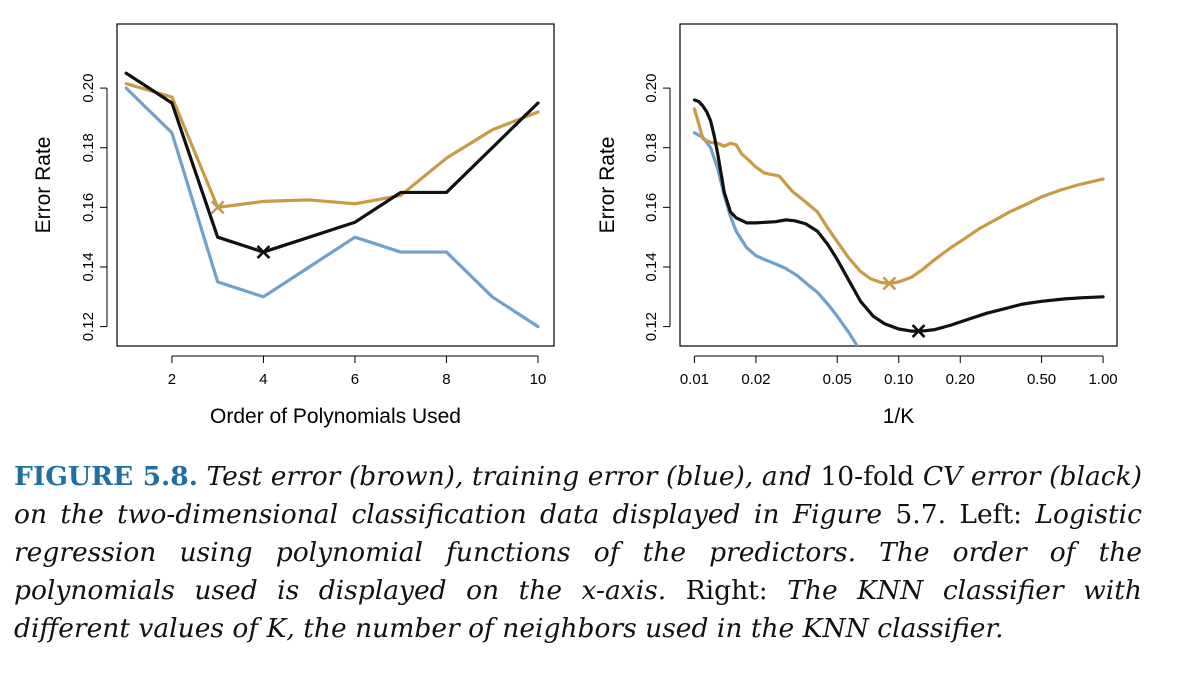 Image resolution: width=1180 pixels, height=678 pixels. Describe the element at coordinates (335, 416) in the screenshot. I see `x-axis-title-left: Order of Polynomials Used` at that location.